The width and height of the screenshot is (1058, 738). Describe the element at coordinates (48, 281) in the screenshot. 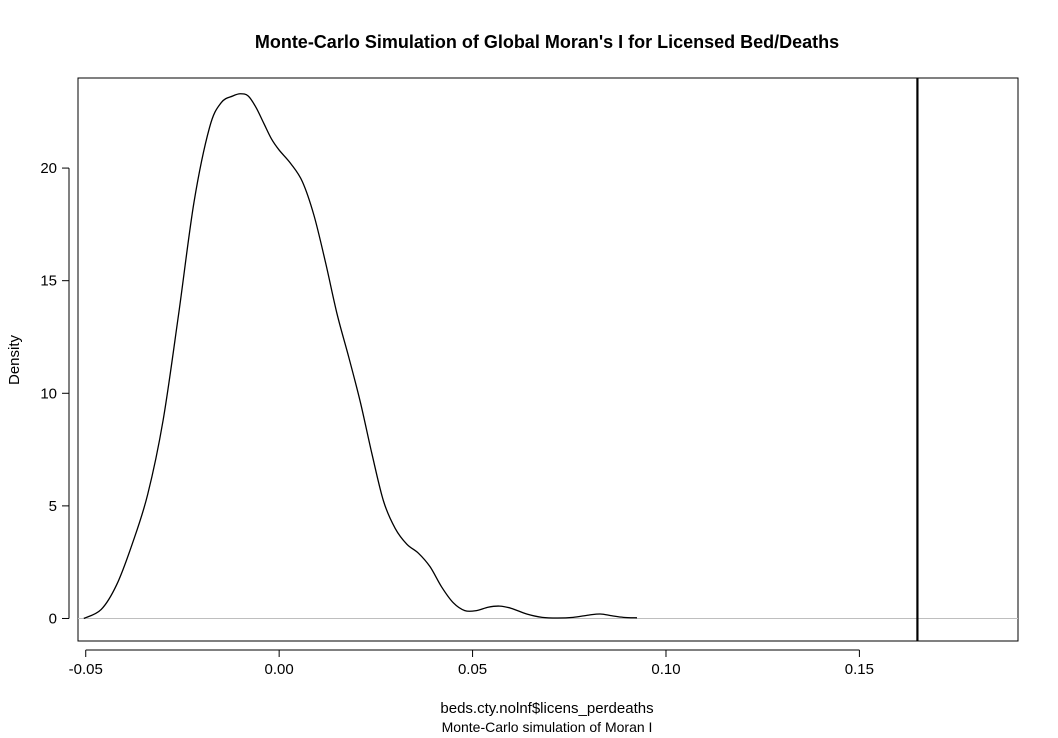

I see `y-tick-label: 15` at that location.